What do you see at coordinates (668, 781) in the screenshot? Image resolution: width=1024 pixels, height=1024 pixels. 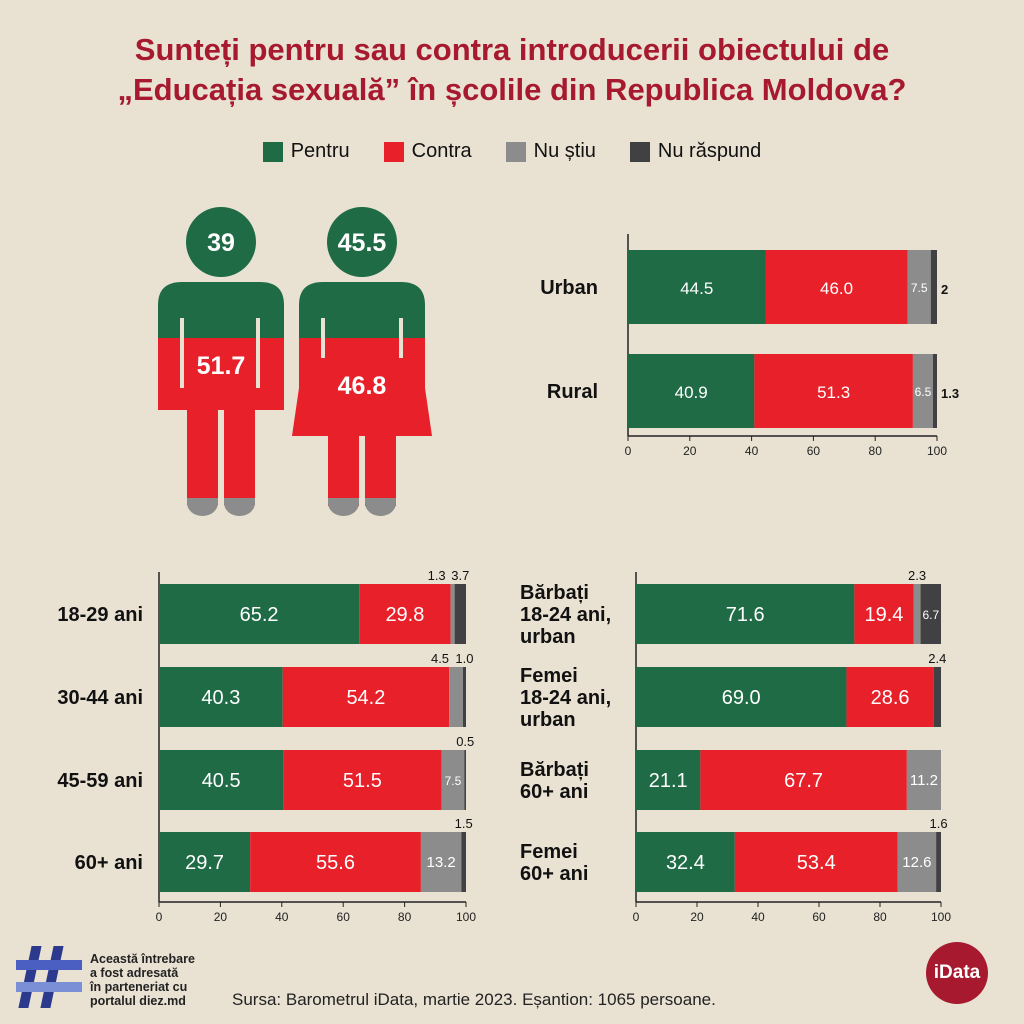 I see `data-label-pentru: 21.1` at bounding box center [668, 781].